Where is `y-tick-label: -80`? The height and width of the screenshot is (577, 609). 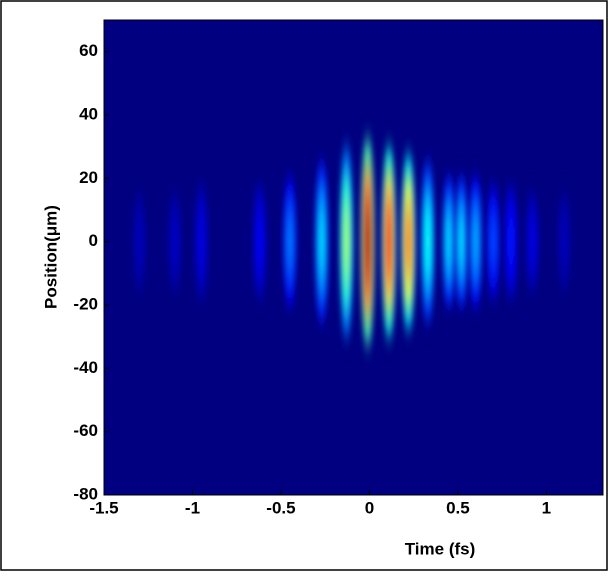 y-tick-label: -80 is located at coordinates (85, 493).